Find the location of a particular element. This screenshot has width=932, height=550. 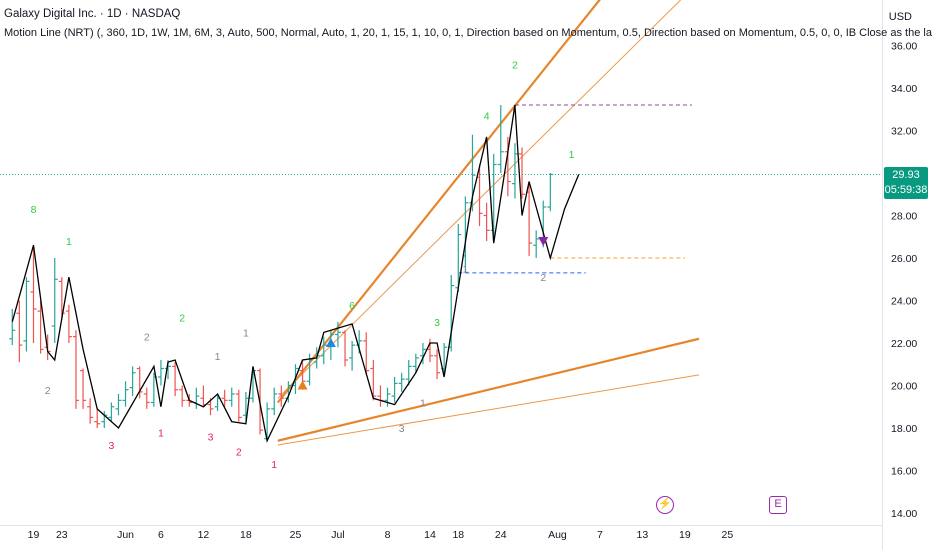

dividend-e-icon: E is located at coordinates (778, 505).